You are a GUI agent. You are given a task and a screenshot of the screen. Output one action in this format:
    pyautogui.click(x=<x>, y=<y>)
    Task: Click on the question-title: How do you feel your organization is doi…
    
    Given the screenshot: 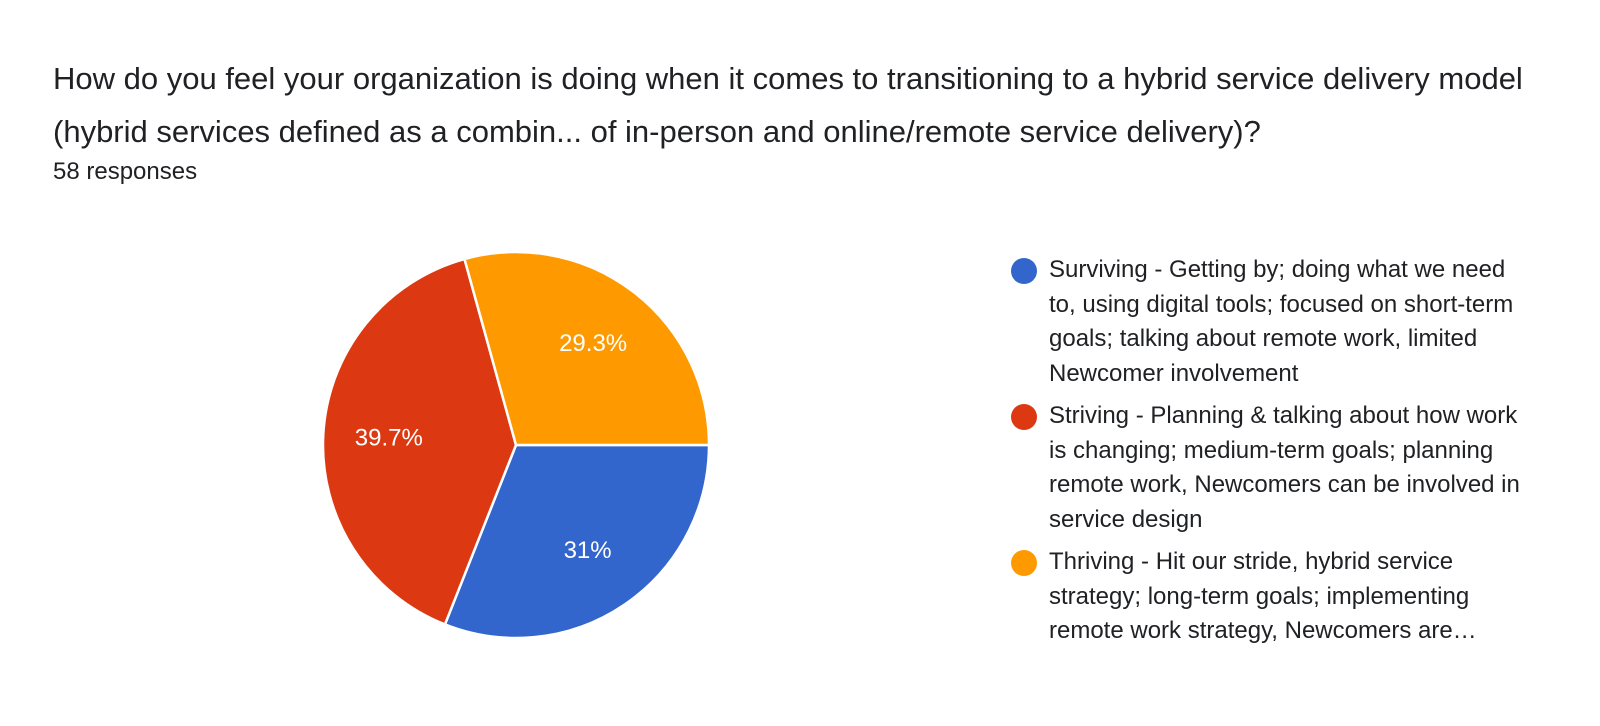 What is the action you would take?
    pyautogui.click(x=788, y=105)
    